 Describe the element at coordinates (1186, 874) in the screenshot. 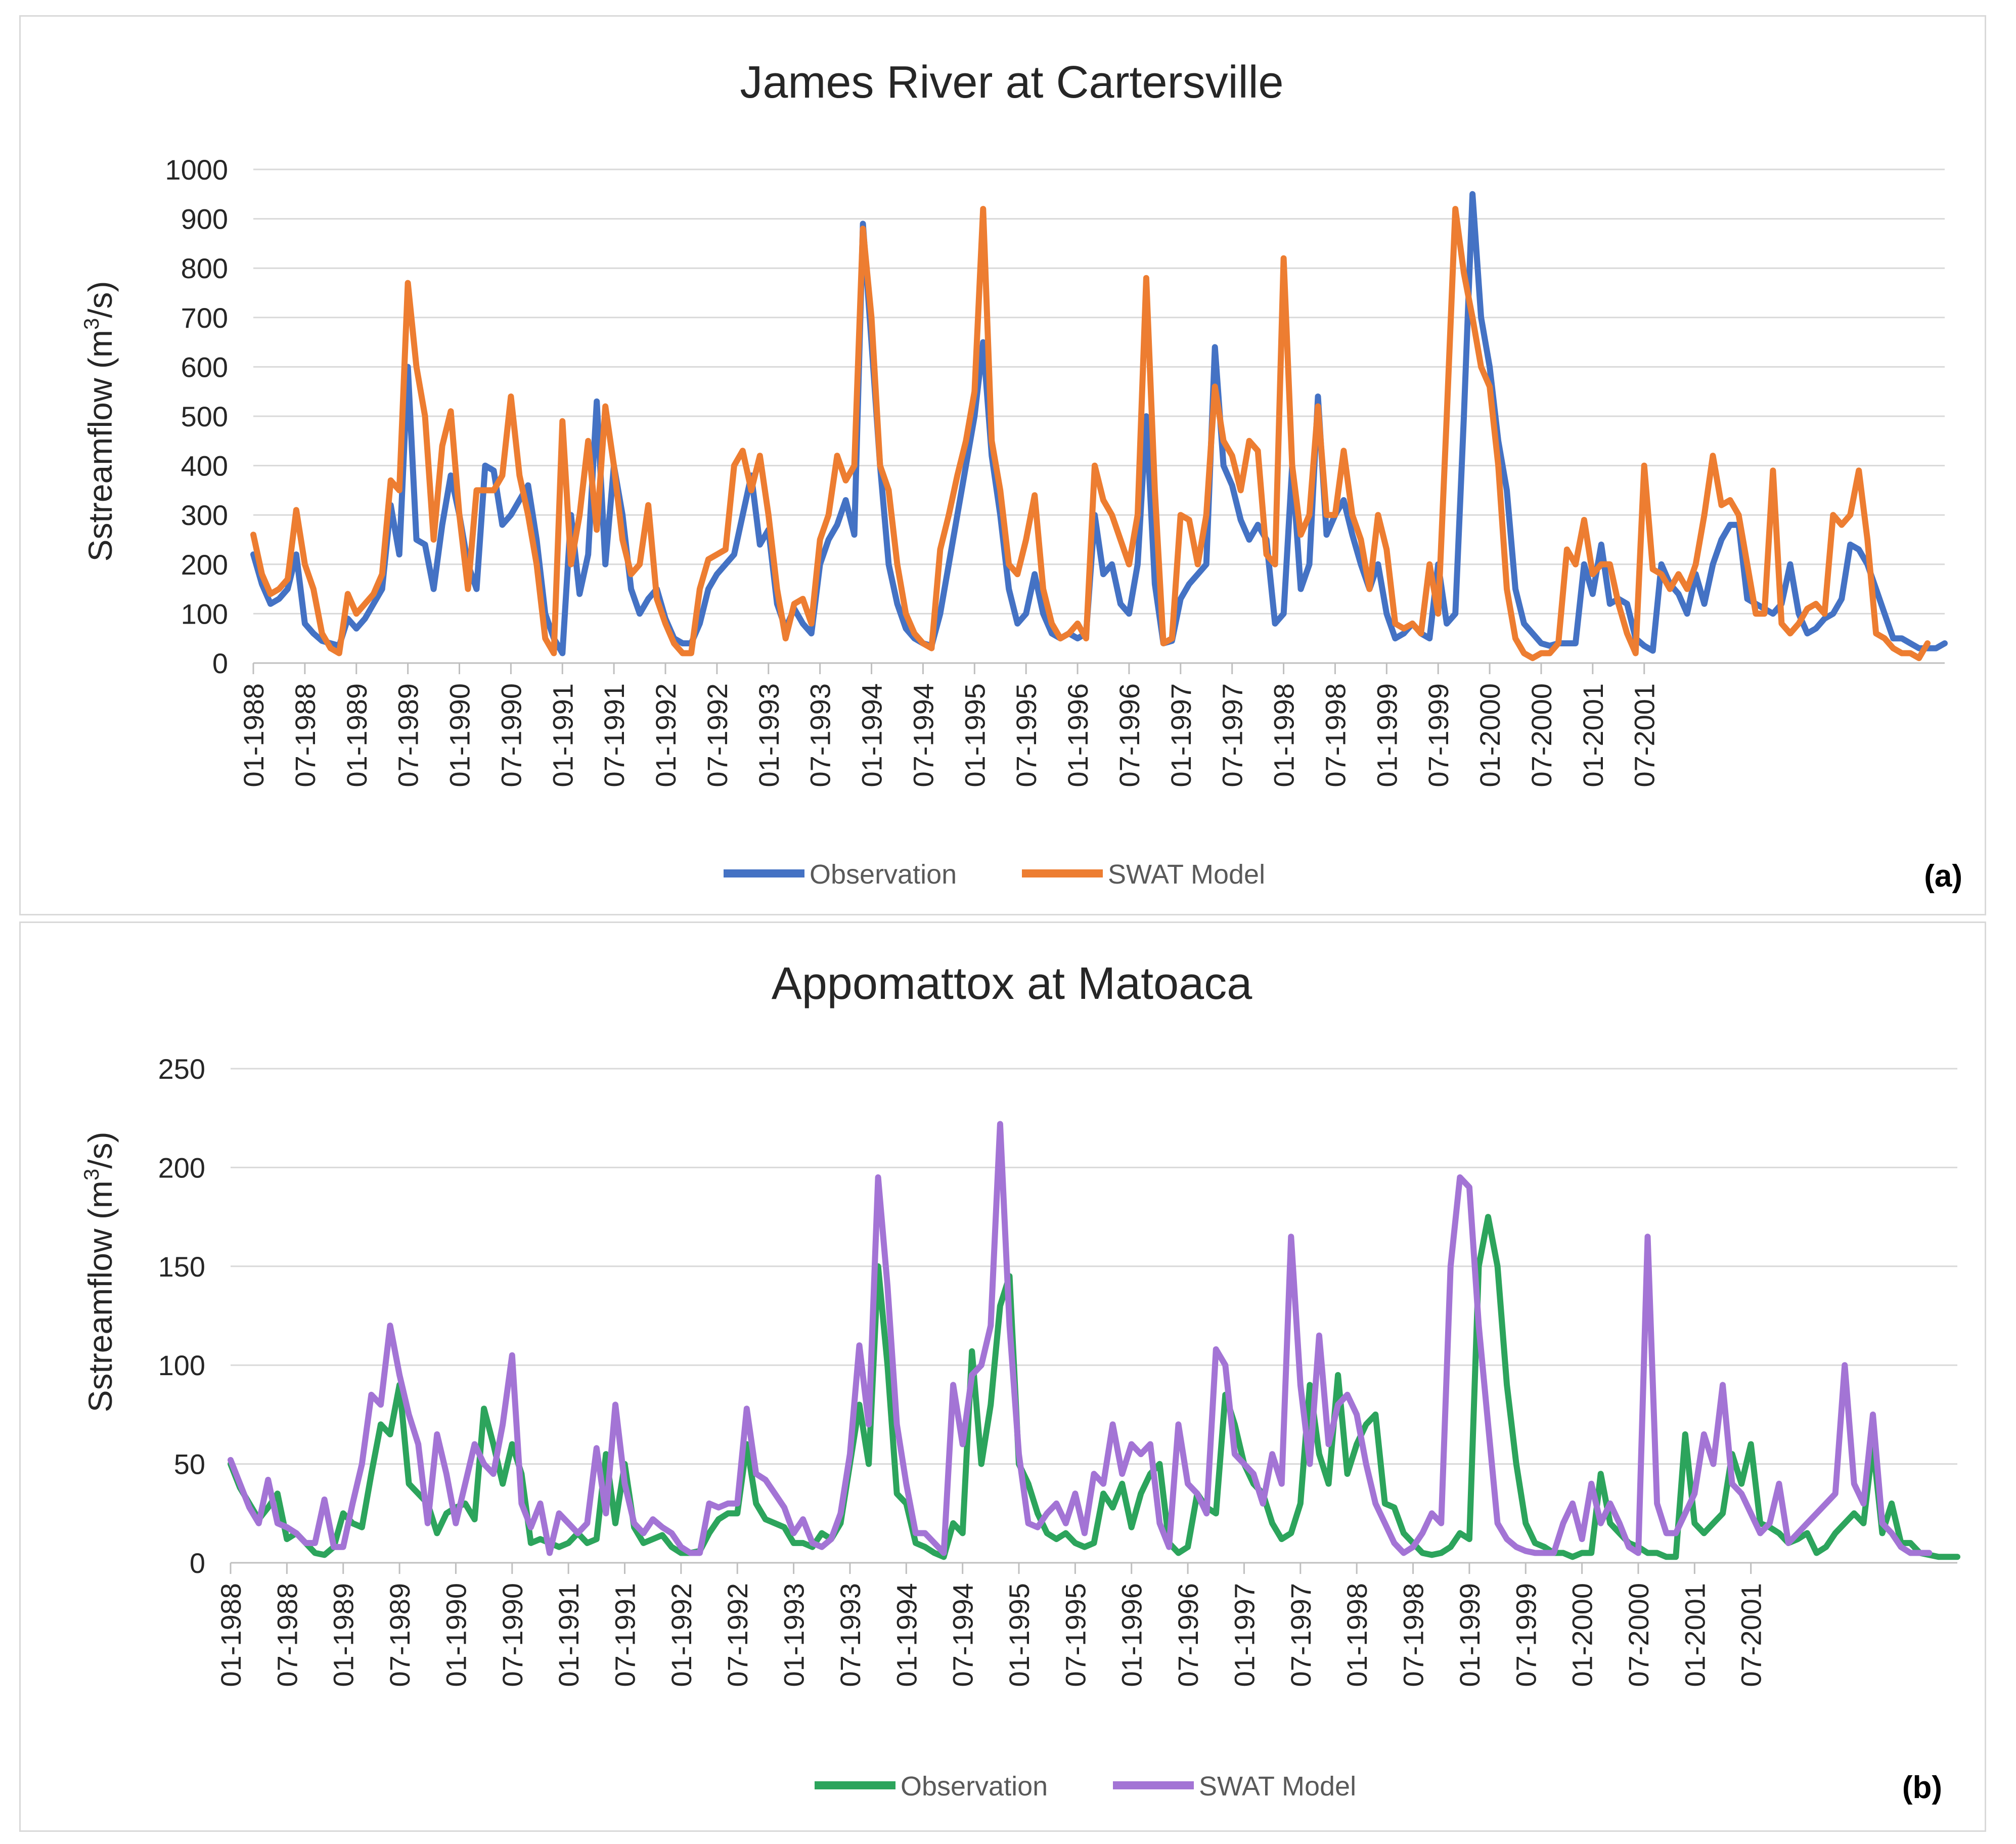

I see `legend-a-swat-label: SWAT Model` at that location.